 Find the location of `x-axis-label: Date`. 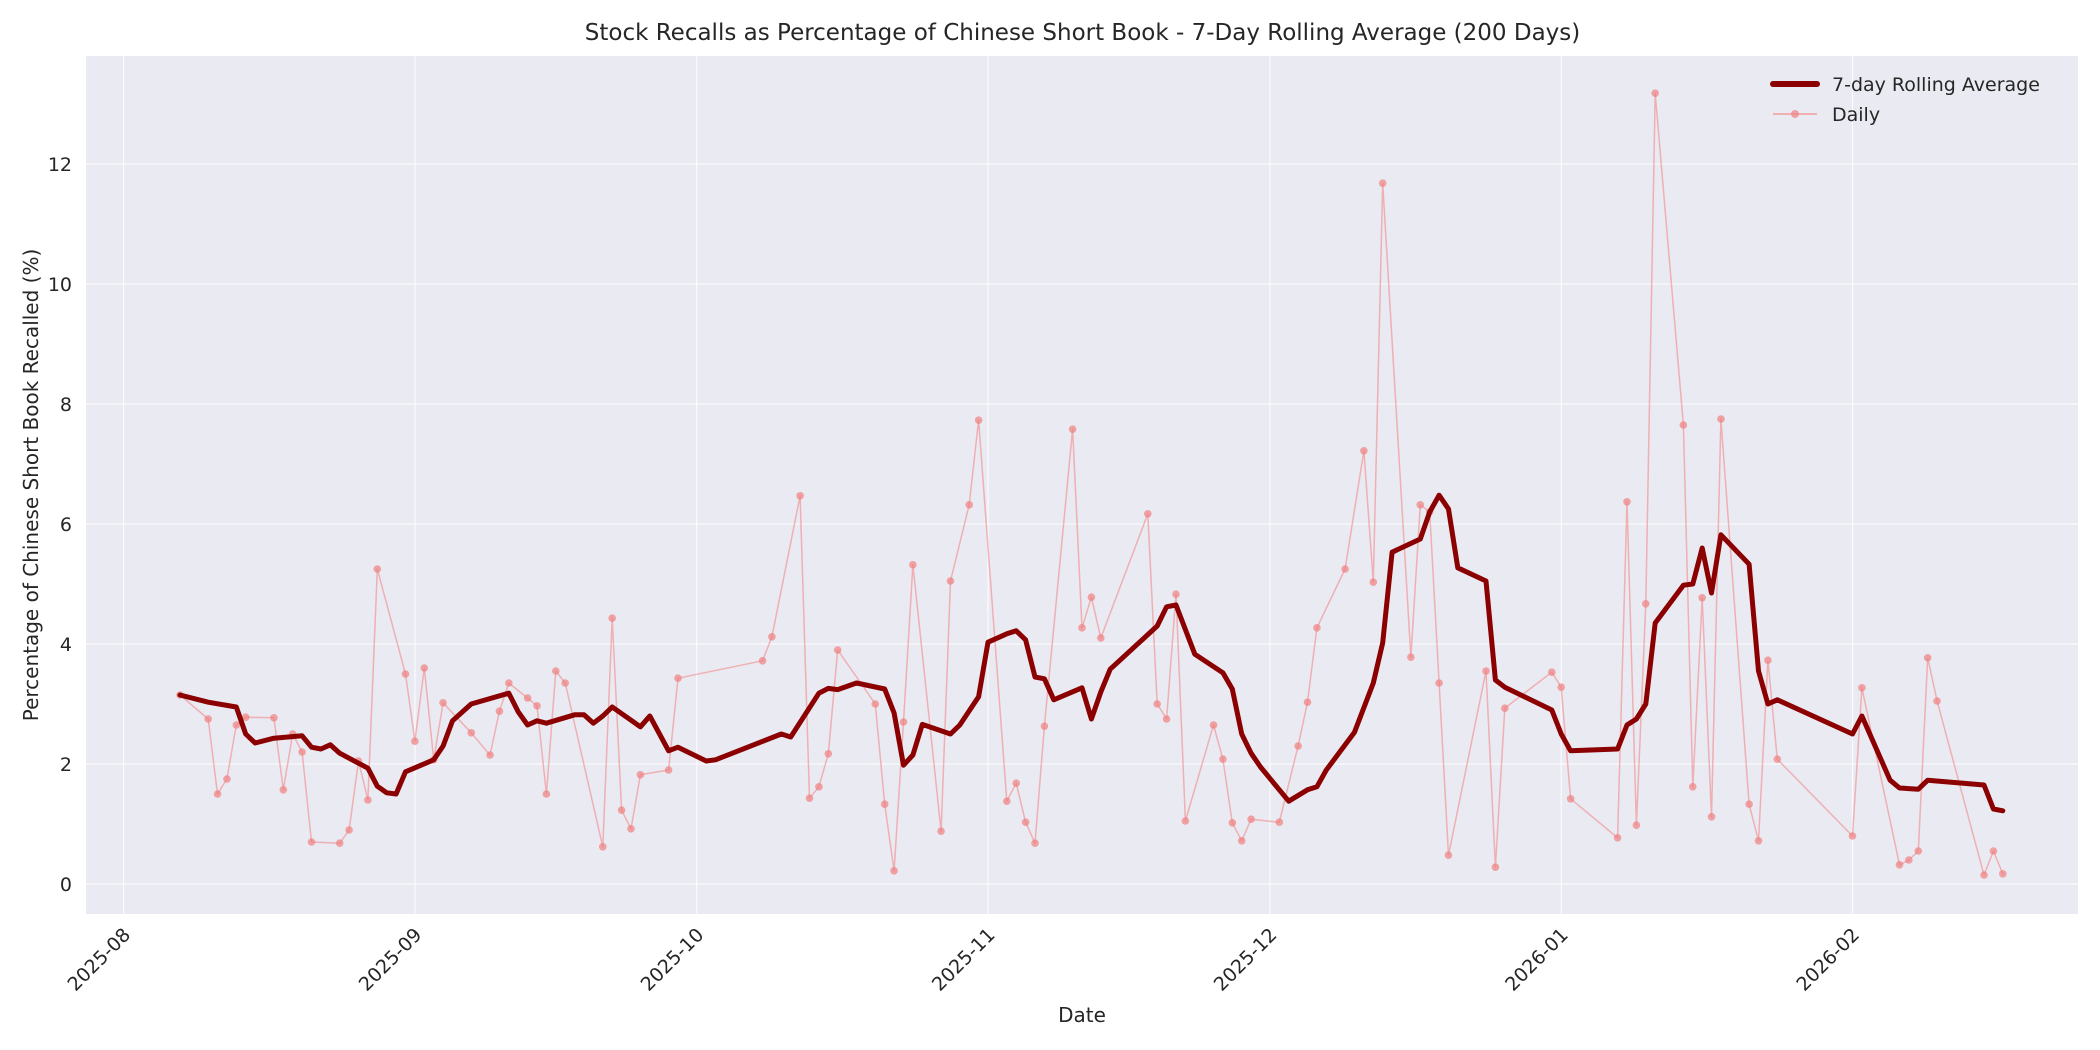

x-axis-label: Date is located at coordinates (1082, 1015).